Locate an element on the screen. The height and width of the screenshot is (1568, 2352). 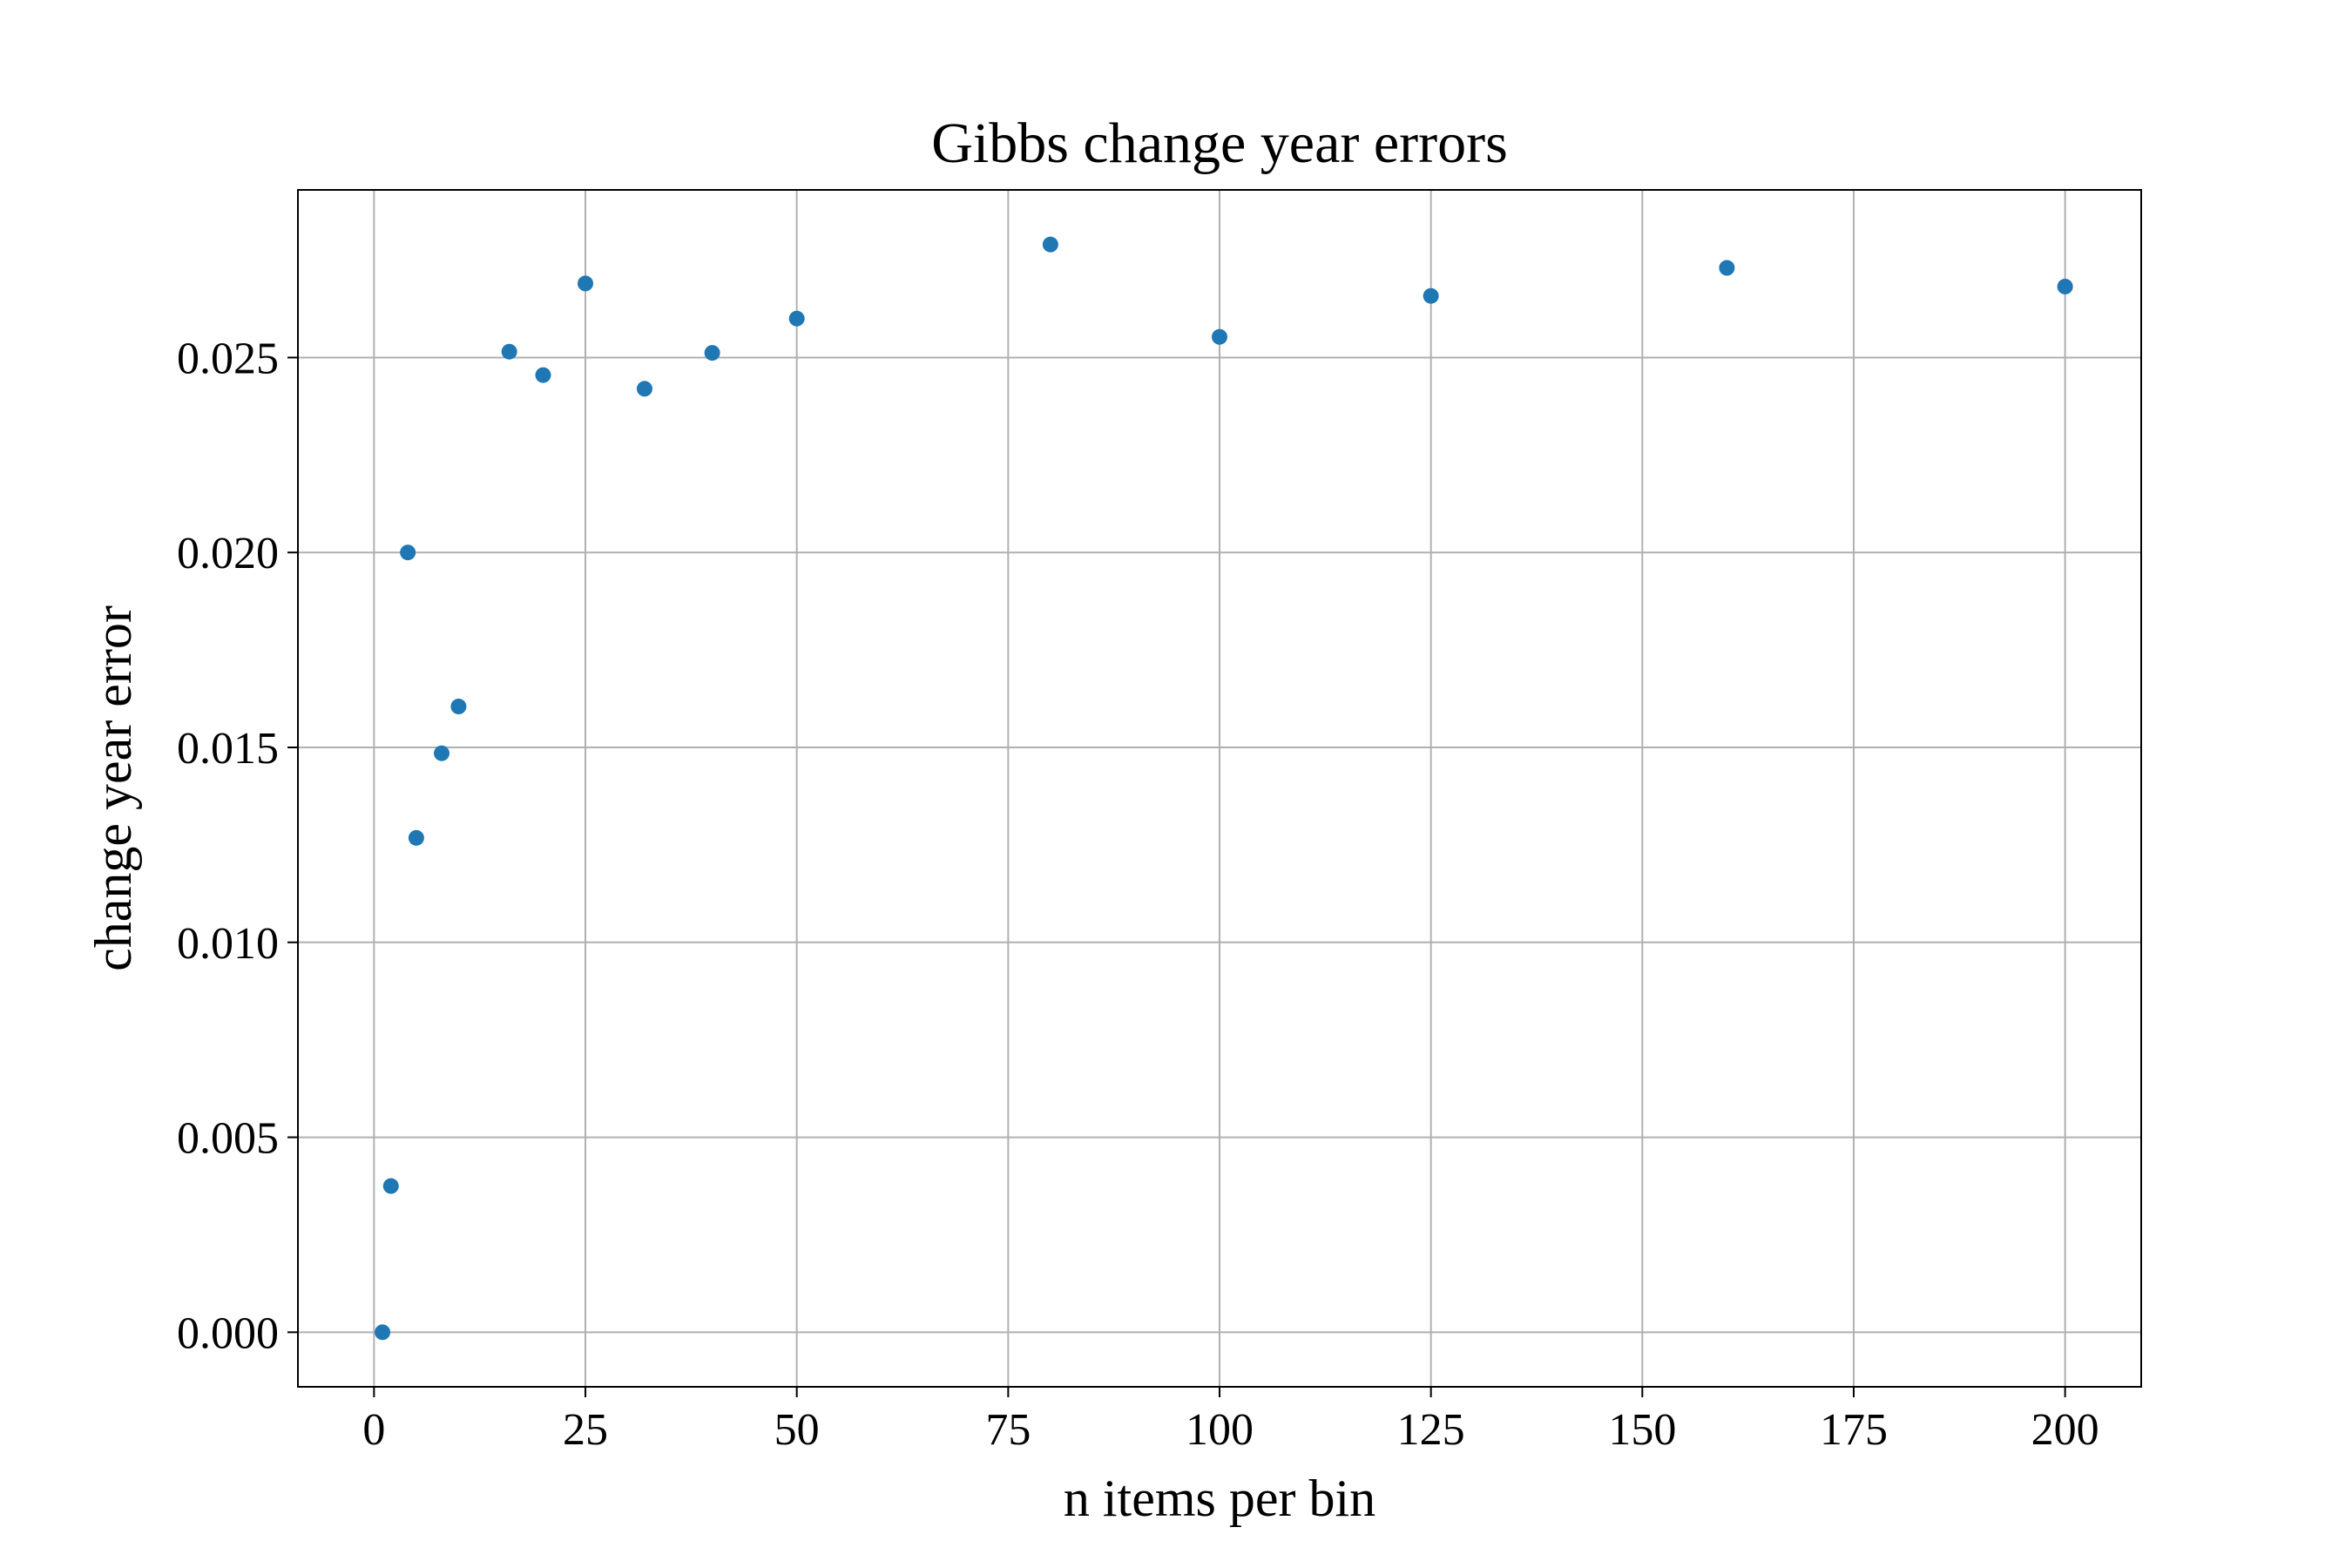
x-tick-label: 25 is located at coordinates (585, 1430).